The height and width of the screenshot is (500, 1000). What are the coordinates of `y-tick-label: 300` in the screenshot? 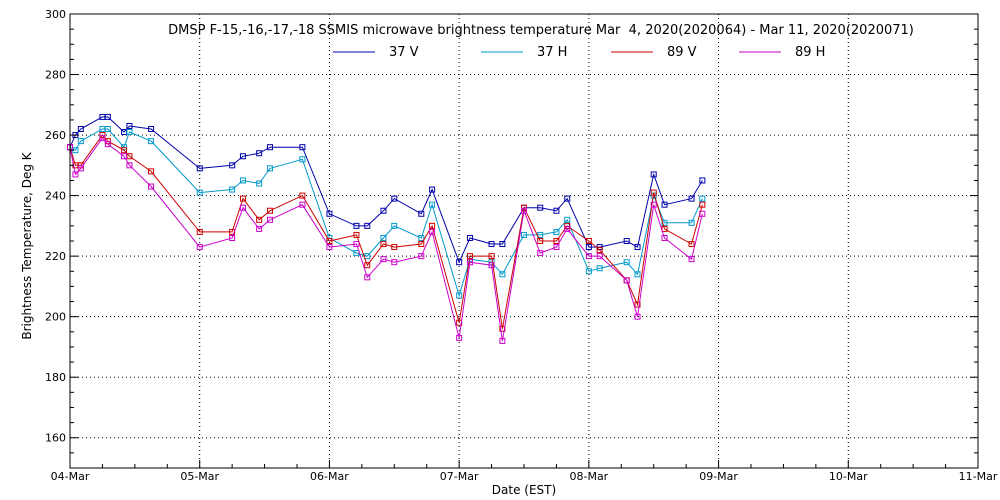 It's located at (55, 14).